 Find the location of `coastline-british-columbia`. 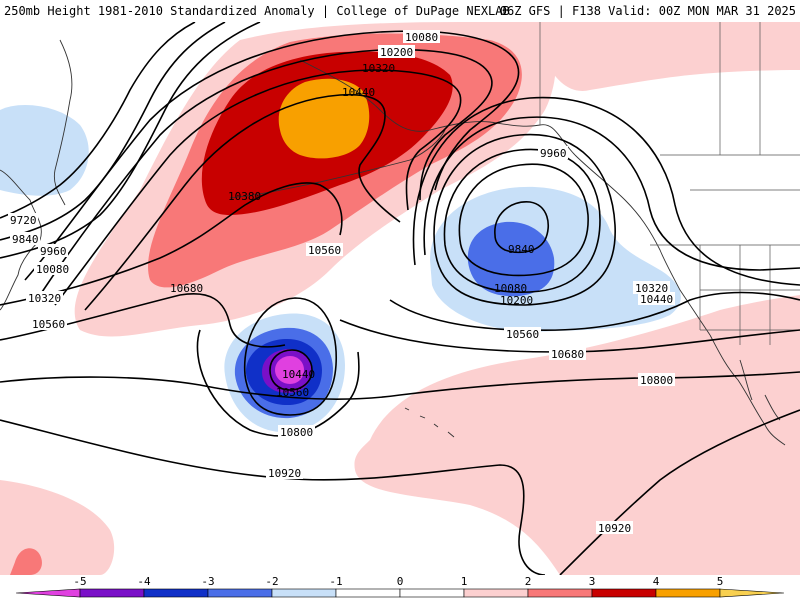

coastline-british-columbia is located at coordinates (642, 245).